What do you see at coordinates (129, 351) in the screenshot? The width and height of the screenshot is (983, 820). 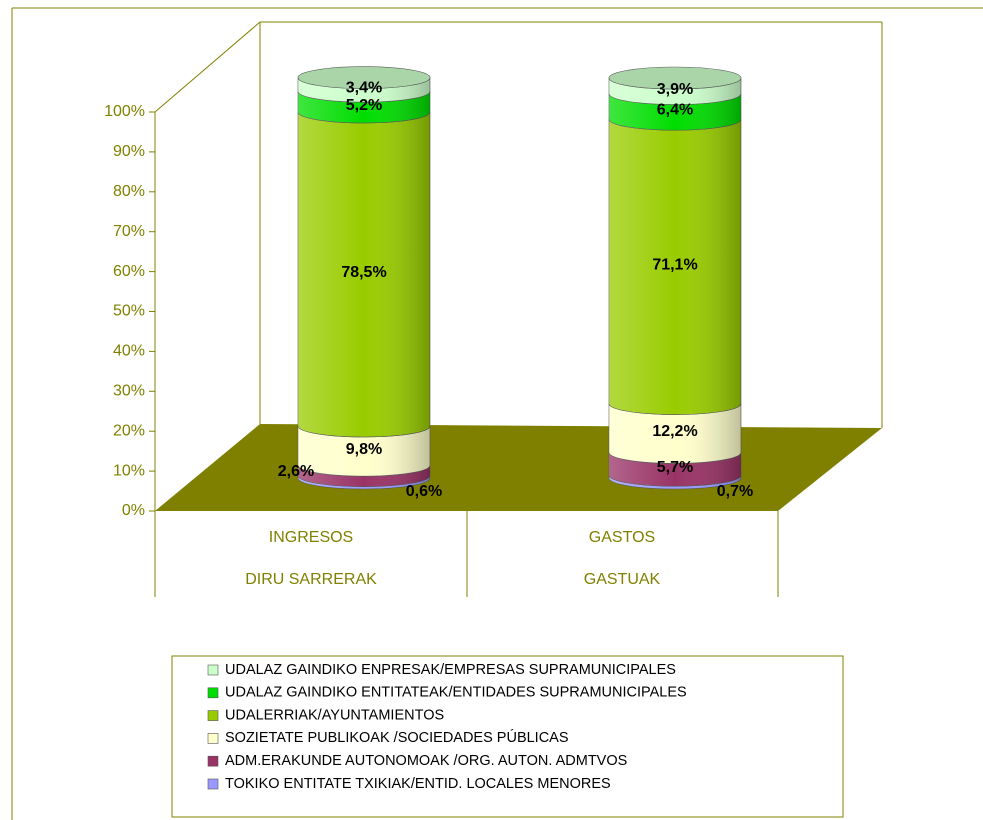 I see `y-tick-label: 40%` at bounding box center [129, 351].